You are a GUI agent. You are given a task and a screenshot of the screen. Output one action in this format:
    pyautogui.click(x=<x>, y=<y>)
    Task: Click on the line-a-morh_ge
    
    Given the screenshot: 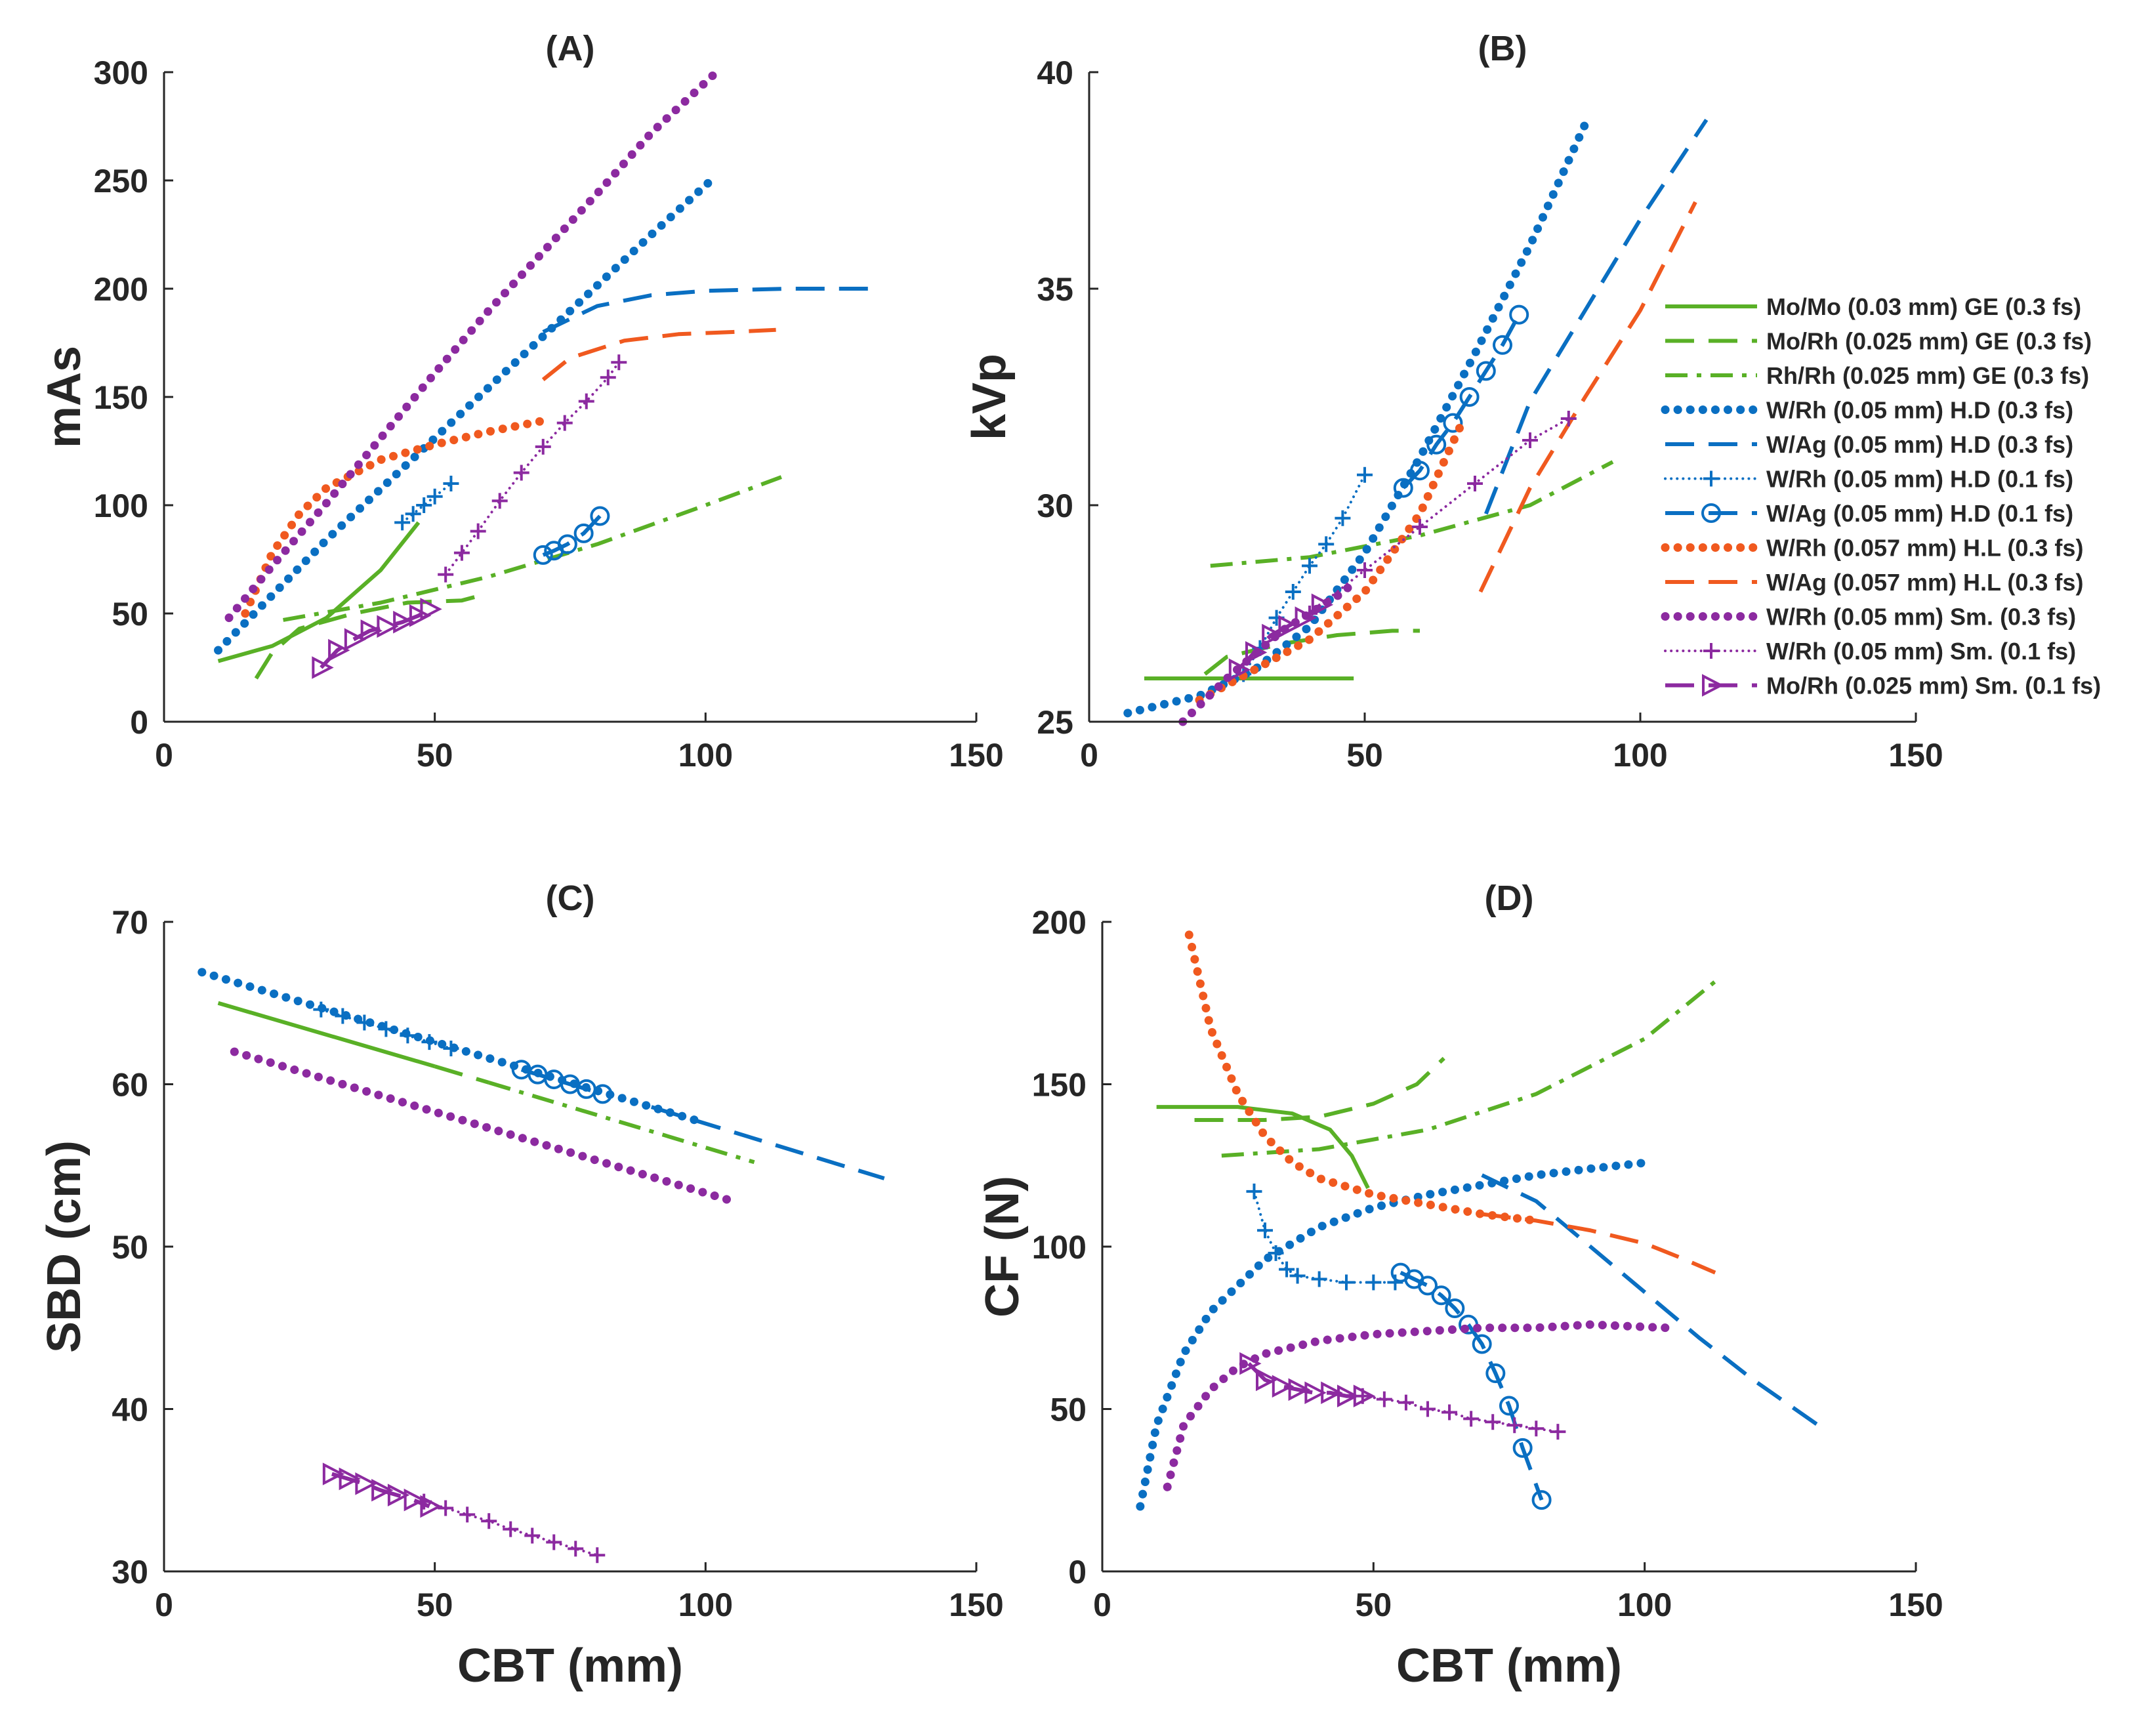 What is the action you would take?
    pyautogui.click(x=366, y=637)
    